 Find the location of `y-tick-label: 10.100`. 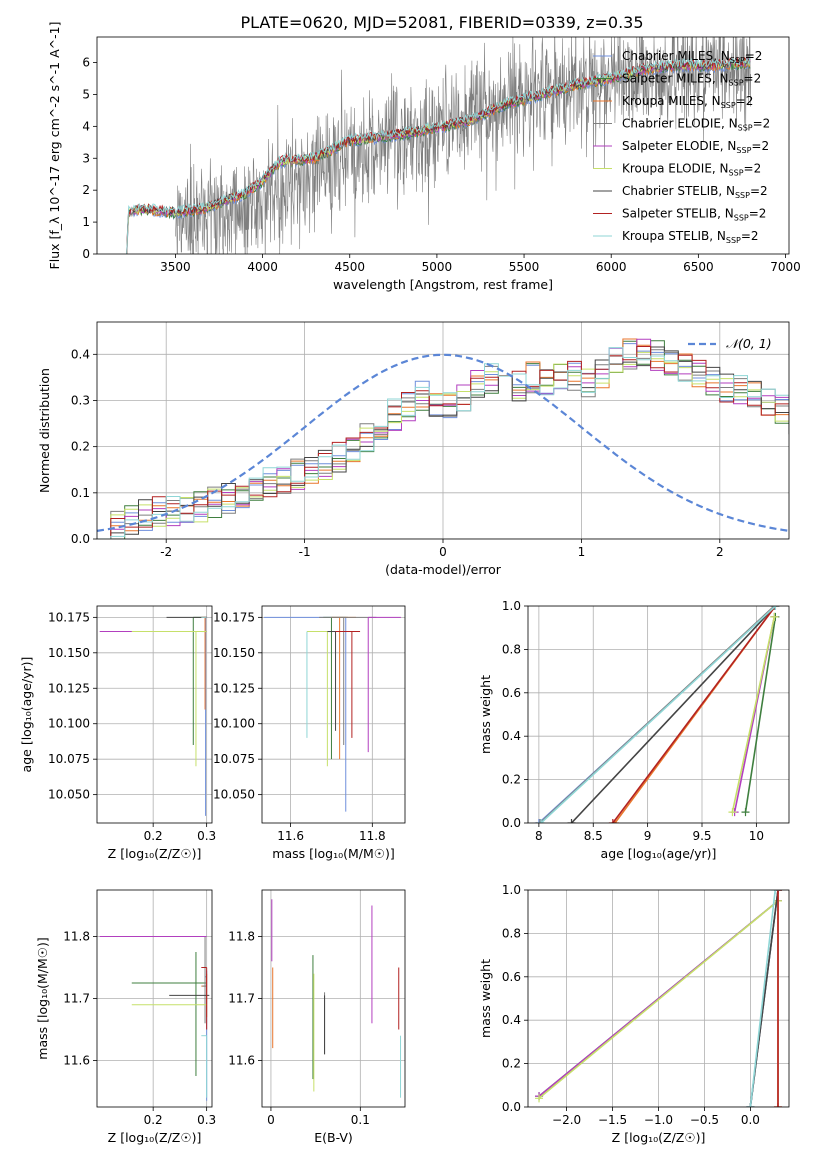

y-tick-label: 10.100 is located at coordinates (234, 724).